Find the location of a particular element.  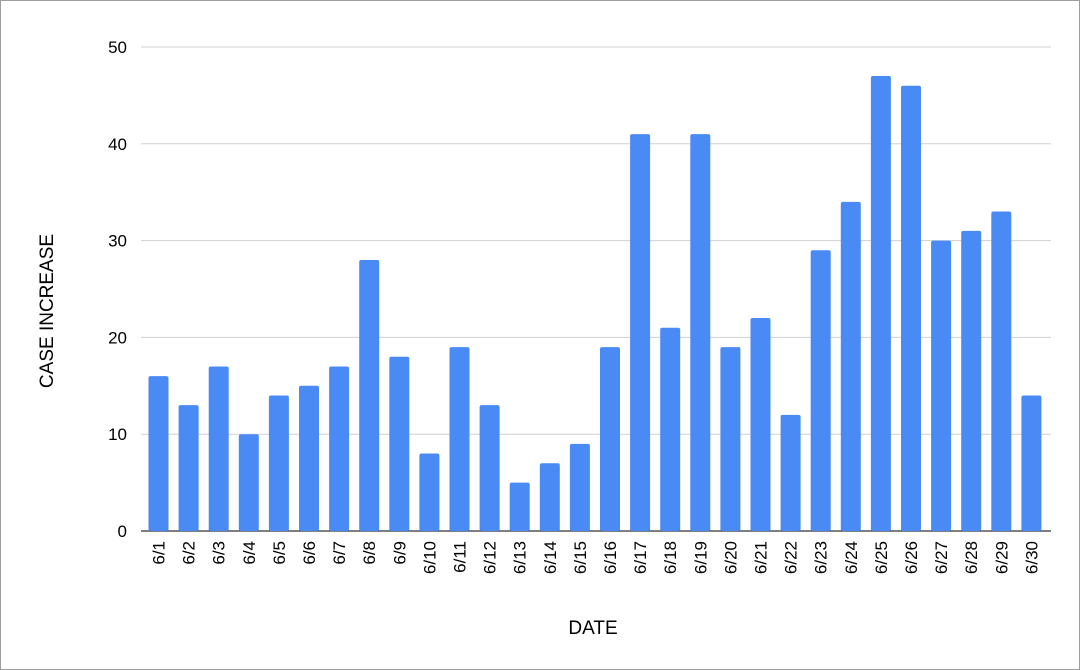

x-tick-label: 6/6 is located at coordinates (309, 553).